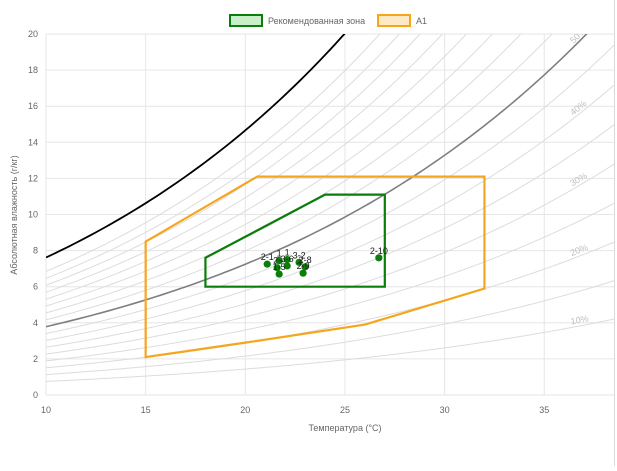  I want to click on data-point-label: 2-9, so click(303, 266).